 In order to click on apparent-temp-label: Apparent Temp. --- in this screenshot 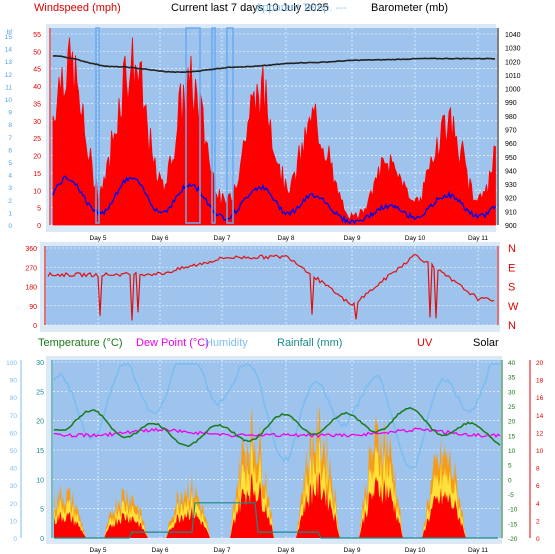, I will do `click(301, 8)`.